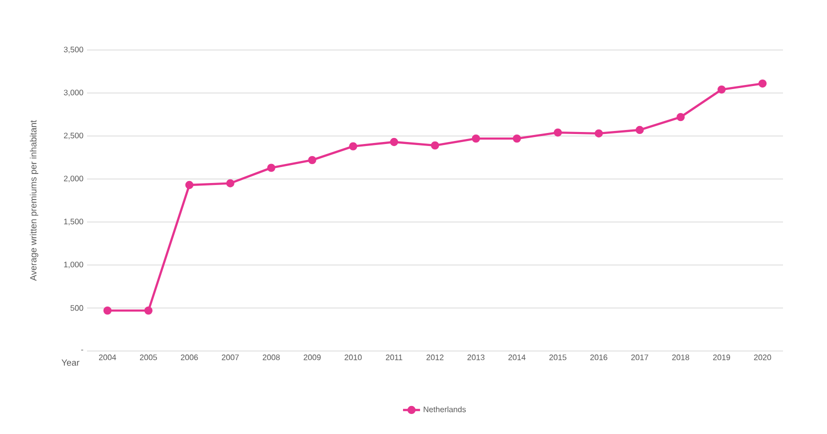 This screenshot has height=434, width=827. I want to click on x-axis-title: Year, so click(71, 363).